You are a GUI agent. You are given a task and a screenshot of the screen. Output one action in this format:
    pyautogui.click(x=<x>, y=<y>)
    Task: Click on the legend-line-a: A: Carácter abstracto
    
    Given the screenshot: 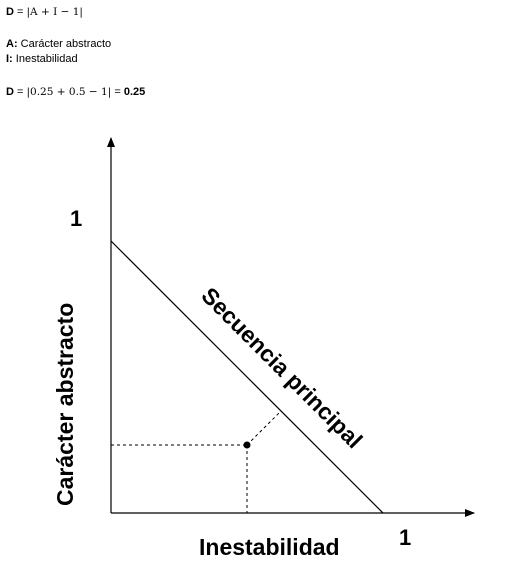 What is the action you would take?
    pyautogui.click(x=58, y=44)
    